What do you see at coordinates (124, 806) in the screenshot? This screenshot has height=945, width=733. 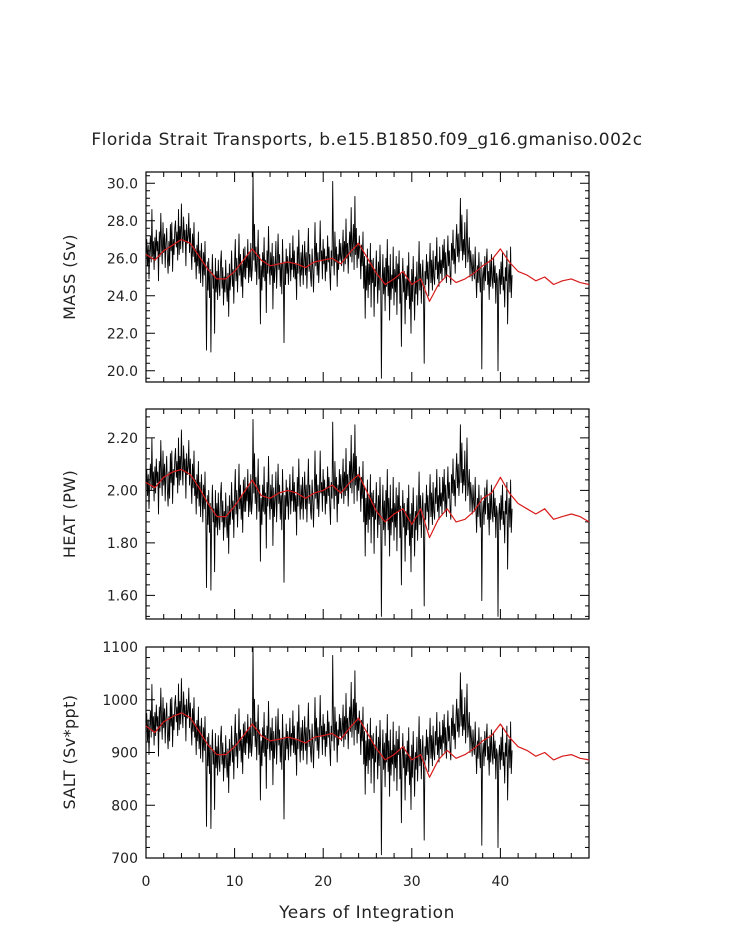 I see `salt-ytick-label: 800` at bounding box center [124, 806].